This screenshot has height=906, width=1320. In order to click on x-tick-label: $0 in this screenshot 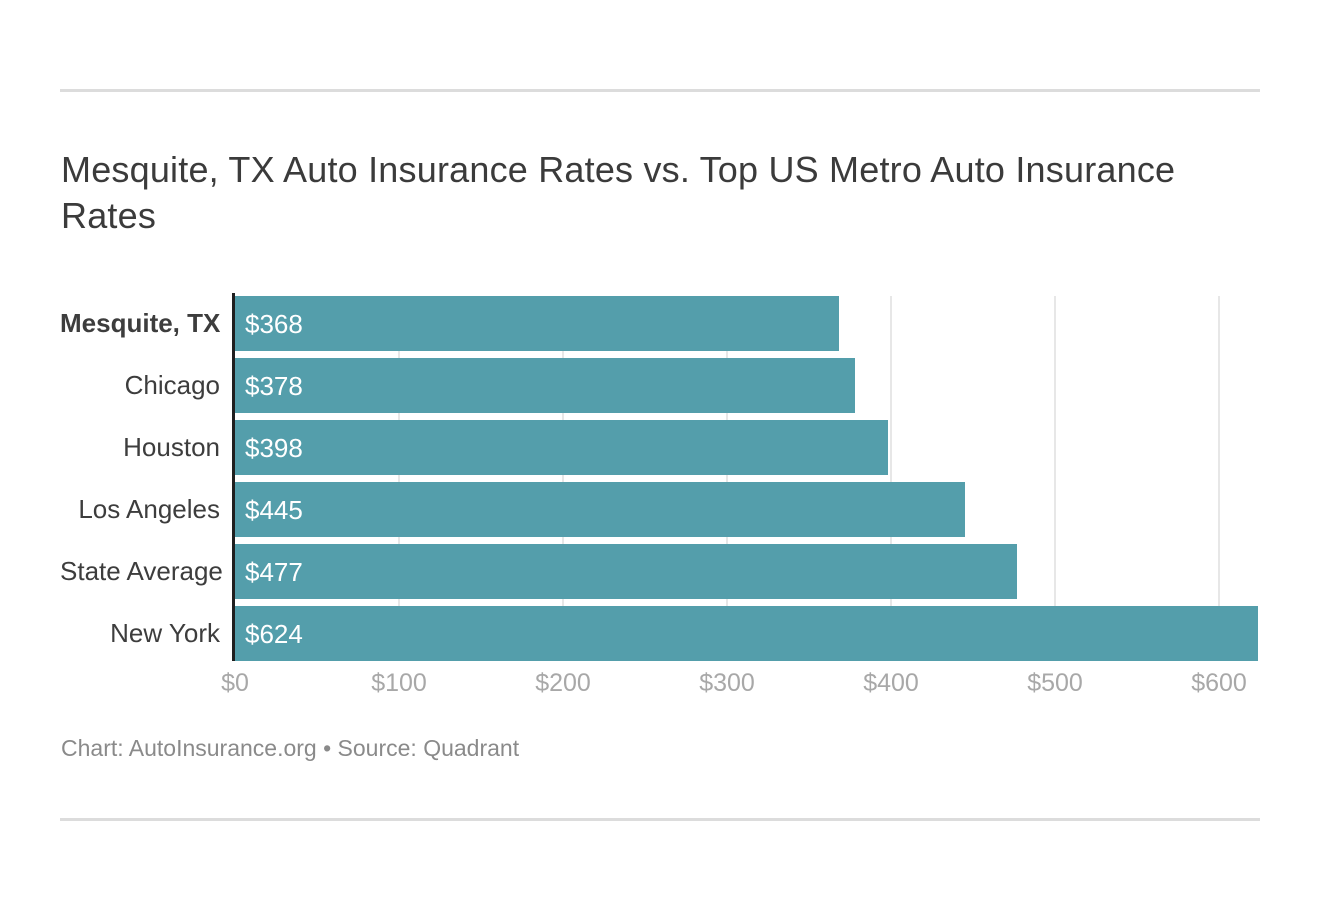, I will do `click(235, 683)`.